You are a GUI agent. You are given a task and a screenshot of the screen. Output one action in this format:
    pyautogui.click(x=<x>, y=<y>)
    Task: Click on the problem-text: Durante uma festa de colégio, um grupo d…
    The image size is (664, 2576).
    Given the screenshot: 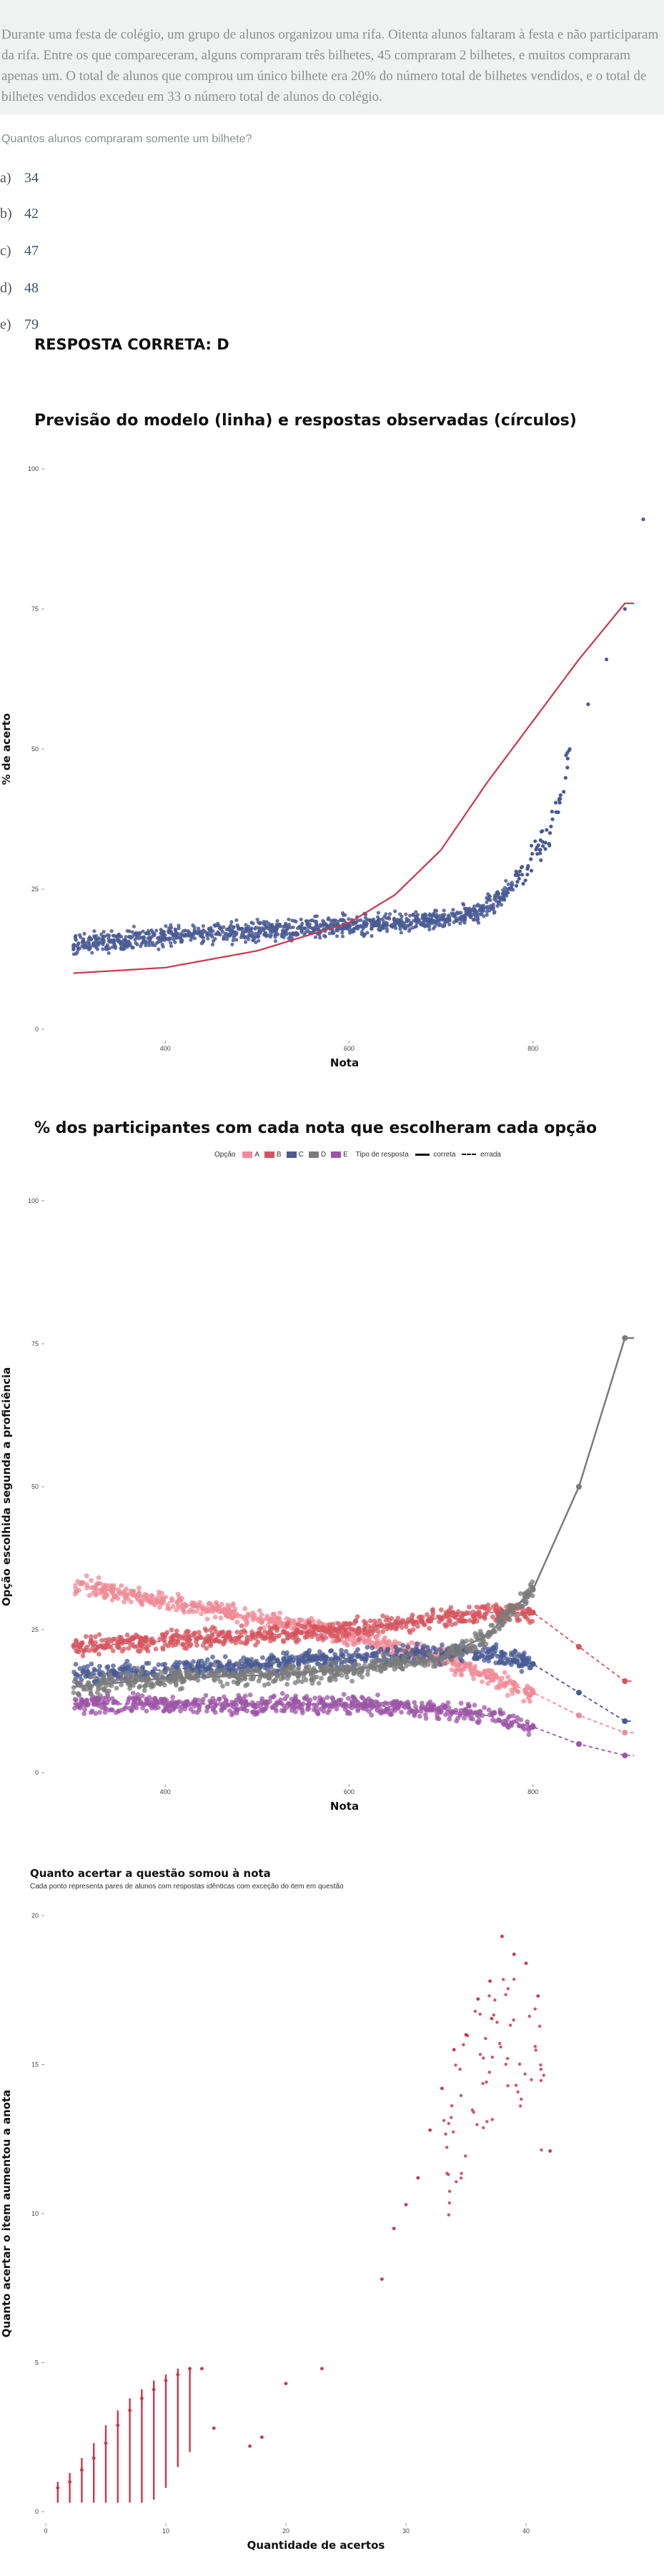 What is the action you would take?
    pyautogui.click(x=330, y=66)
    